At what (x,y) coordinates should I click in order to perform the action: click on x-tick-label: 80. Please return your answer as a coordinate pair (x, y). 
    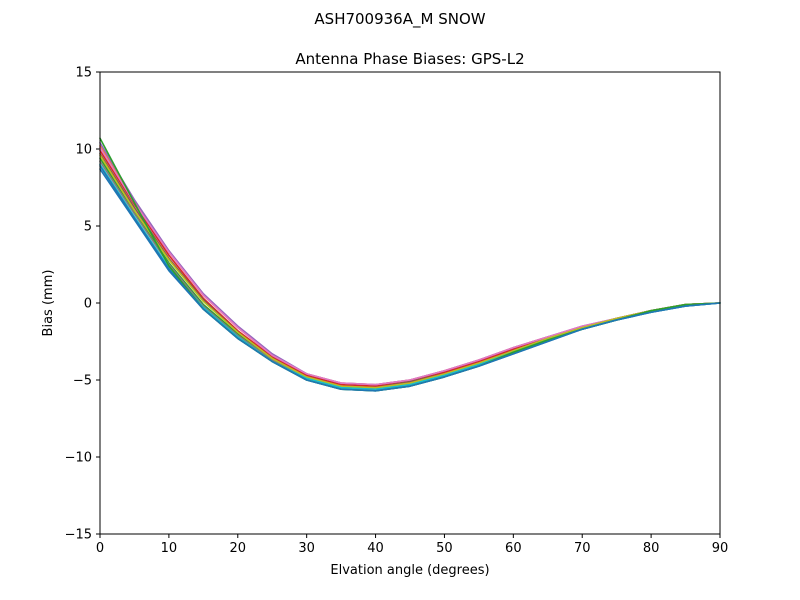
    Looking at the image, I should click on (651, 548).